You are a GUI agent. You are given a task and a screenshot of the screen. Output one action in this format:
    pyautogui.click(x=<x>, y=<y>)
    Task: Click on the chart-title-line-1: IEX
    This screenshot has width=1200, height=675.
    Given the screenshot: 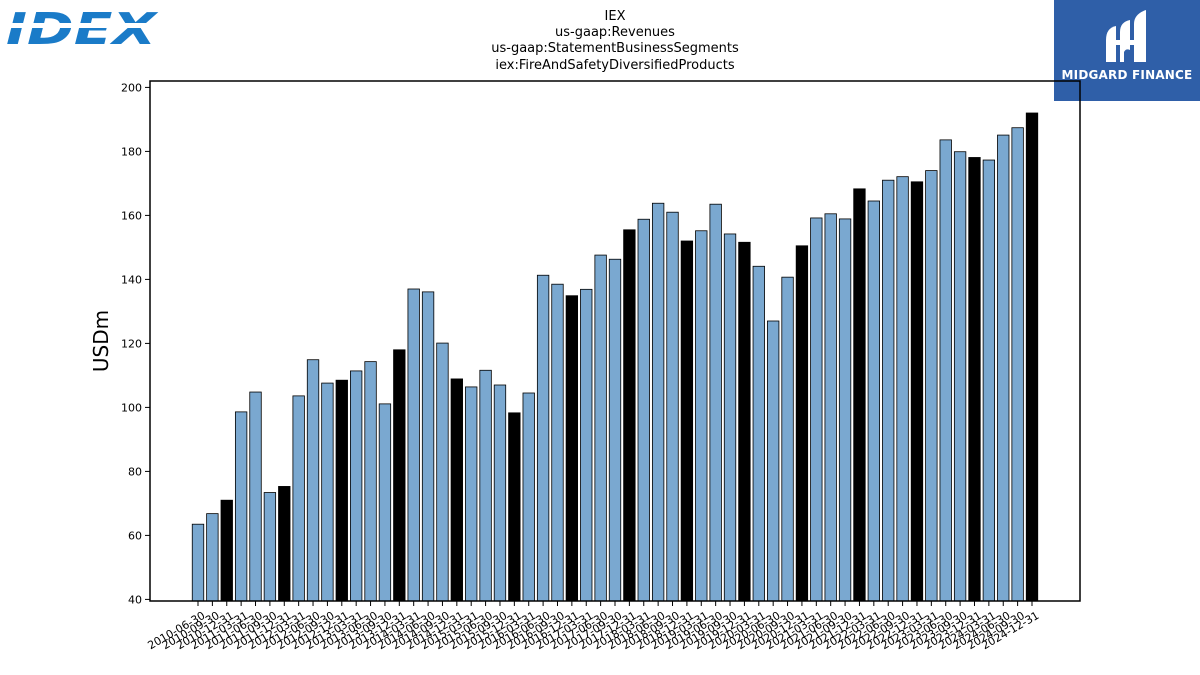 What is the action you would take?
    pyautogui.click(x=615, y=16)
    